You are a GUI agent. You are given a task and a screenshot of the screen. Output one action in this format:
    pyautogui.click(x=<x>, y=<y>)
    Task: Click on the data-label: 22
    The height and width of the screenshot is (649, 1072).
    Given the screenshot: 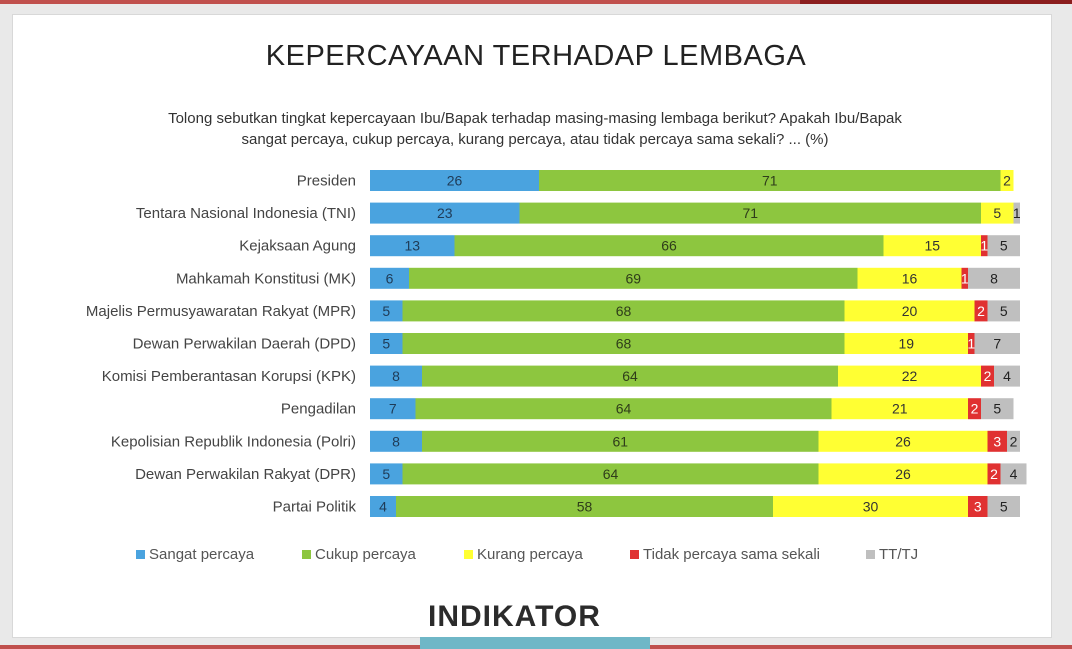 What is the action you would take?
    pyautogui.click(x=910, y=376)
    